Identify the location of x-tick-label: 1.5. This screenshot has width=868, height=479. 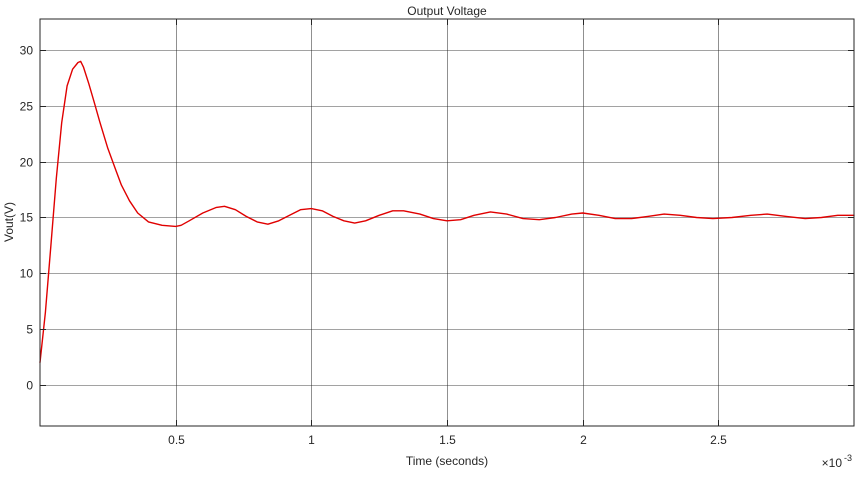
(447, 440).